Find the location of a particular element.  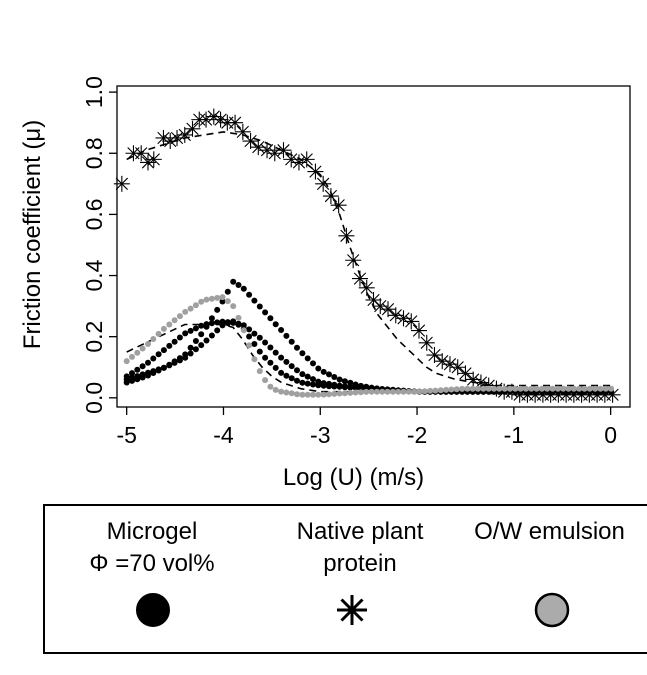

y-tick-label: 0.6 is located at coordinates (94, 214).